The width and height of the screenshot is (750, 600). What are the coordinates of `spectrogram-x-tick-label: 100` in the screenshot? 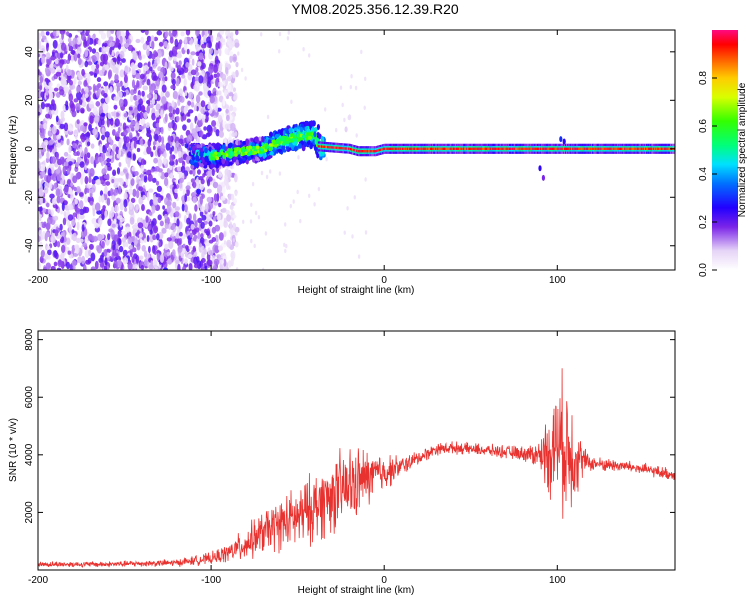 It's located at (557, 280).